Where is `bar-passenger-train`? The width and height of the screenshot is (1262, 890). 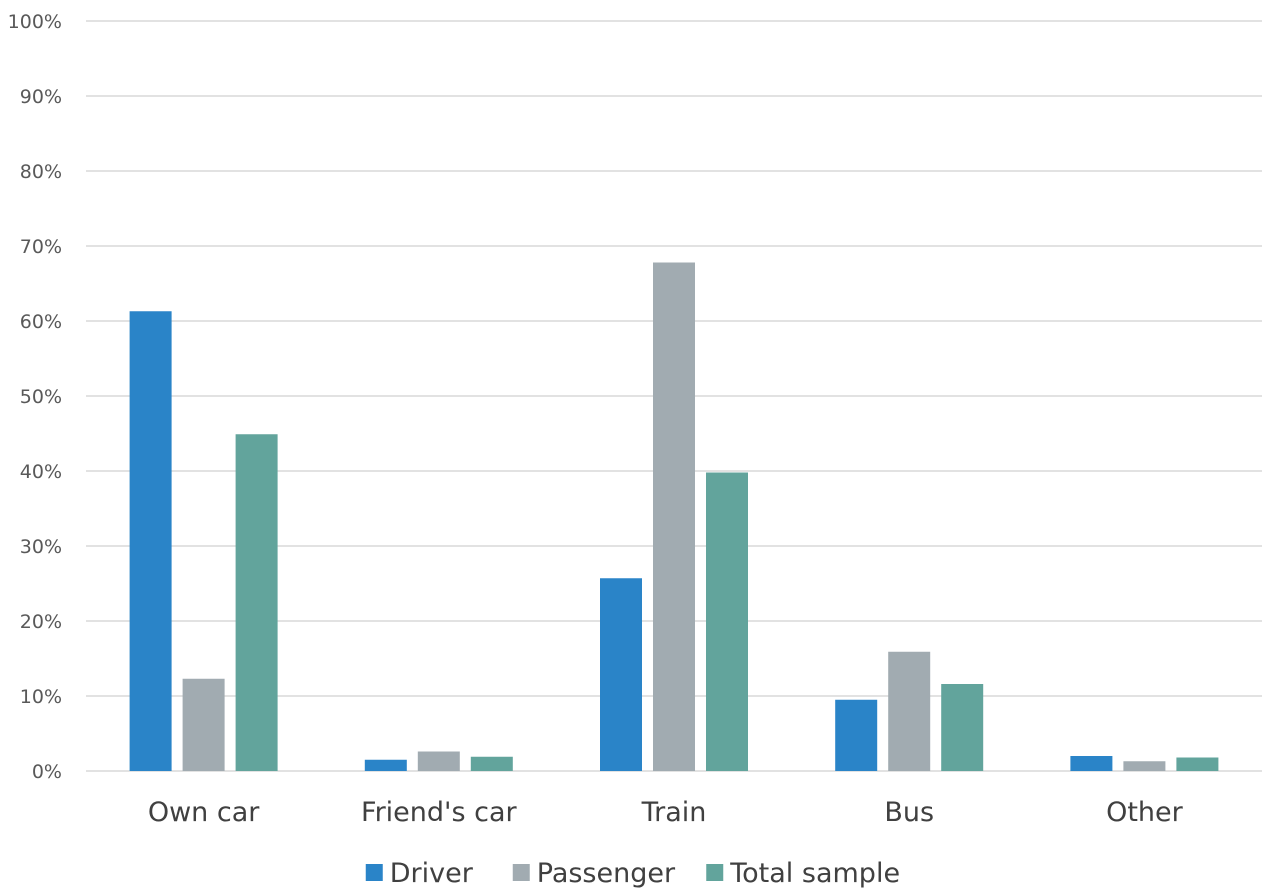 bar-passenger-train is located at coordinates (674, 516).